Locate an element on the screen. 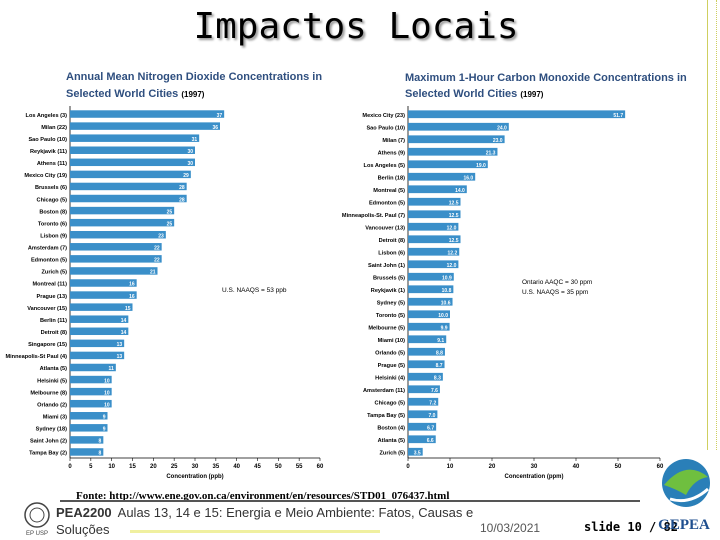 The height and width of the screenshot is (540, 720). no2-tick-label: 60 is located at coordinates (320, 467).